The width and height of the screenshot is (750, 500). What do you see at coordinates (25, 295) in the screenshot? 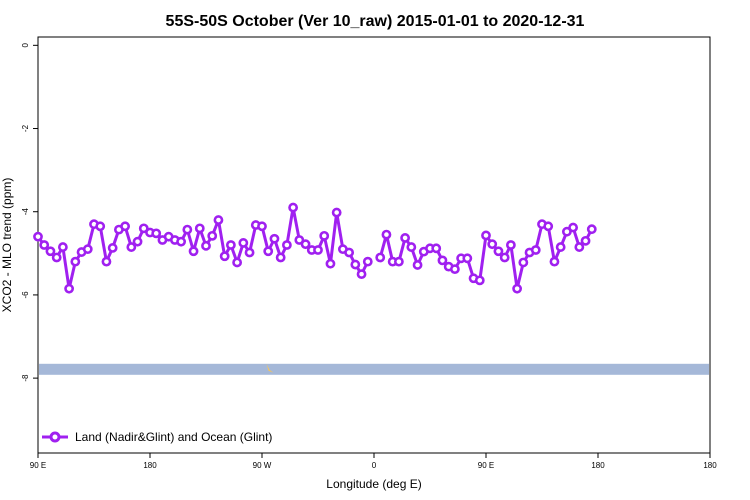
I see `y-tick-label: -6` at bounding box center [25, 295].